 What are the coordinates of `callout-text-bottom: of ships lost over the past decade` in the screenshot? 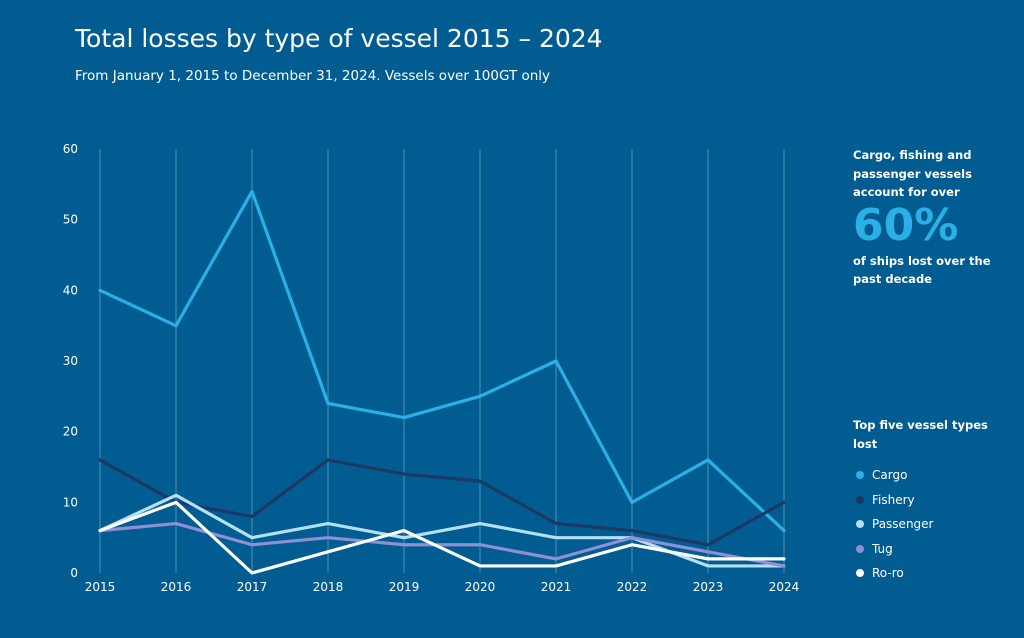 It's located at (922, 270).